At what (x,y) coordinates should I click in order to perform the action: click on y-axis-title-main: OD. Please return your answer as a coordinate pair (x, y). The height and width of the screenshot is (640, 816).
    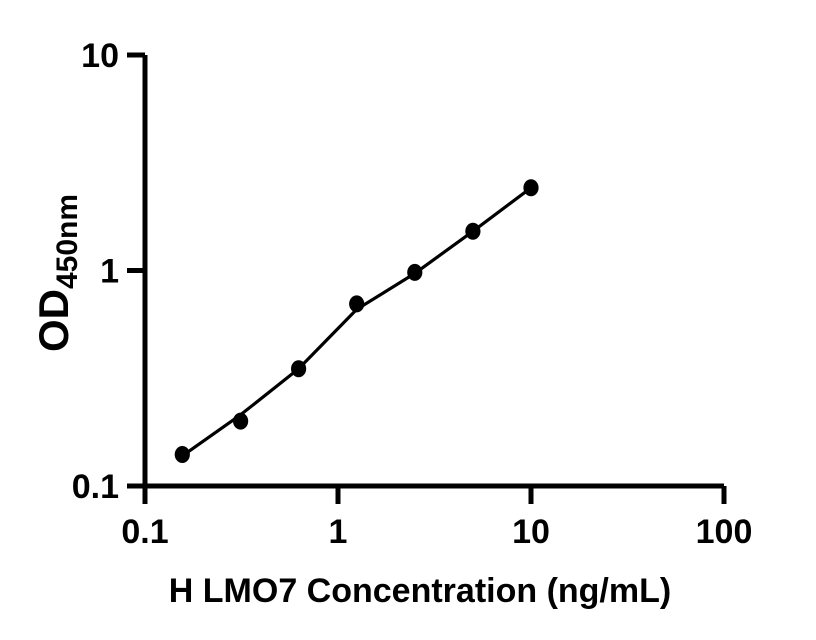
    Looking at the image, I should click on (53, 320).